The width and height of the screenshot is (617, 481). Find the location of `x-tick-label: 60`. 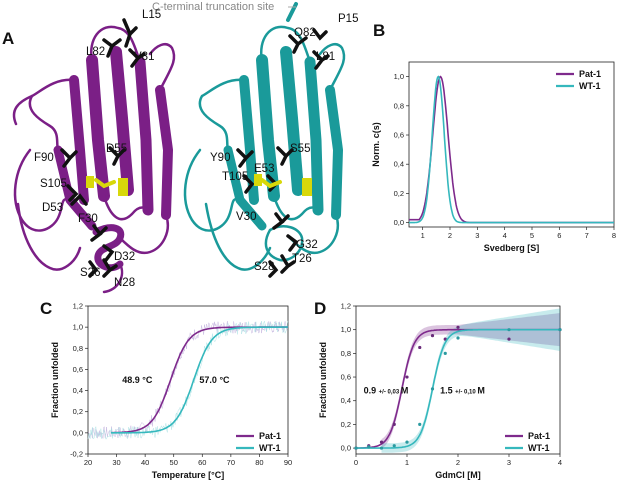

x-tick-label: 60 is located at coordinates (202, 462).